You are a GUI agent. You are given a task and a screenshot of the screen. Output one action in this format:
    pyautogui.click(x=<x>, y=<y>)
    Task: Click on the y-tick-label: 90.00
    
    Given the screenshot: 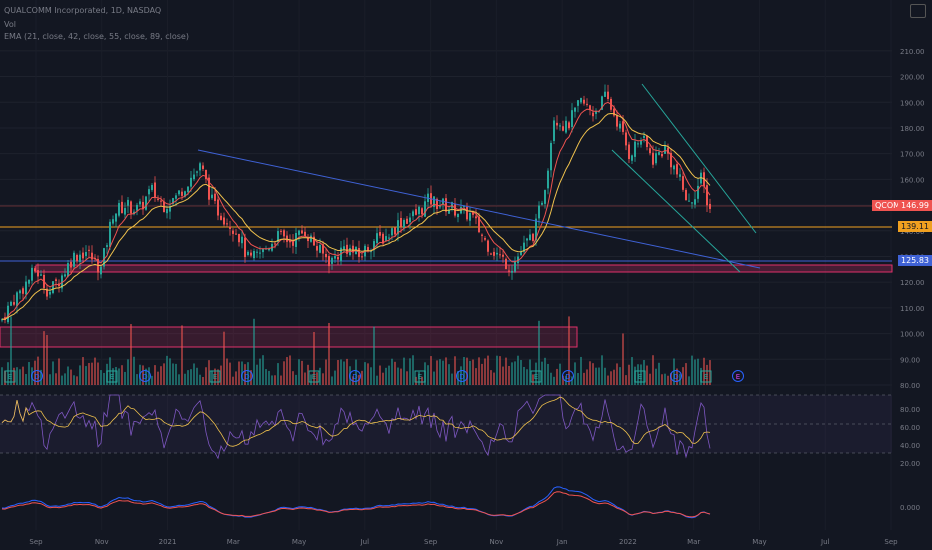 What is the action you would take?
    pyautogui.click(x=910, y=360)
    